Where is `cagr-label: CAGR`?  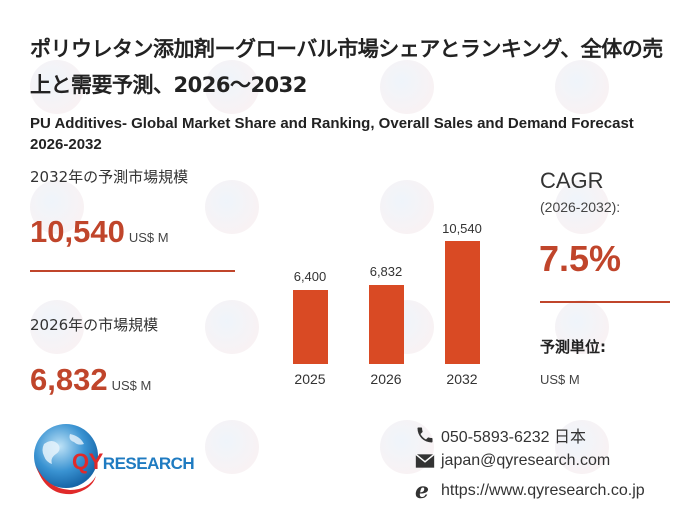
cagr-label: CAGR is located at coordinates (572, 180).